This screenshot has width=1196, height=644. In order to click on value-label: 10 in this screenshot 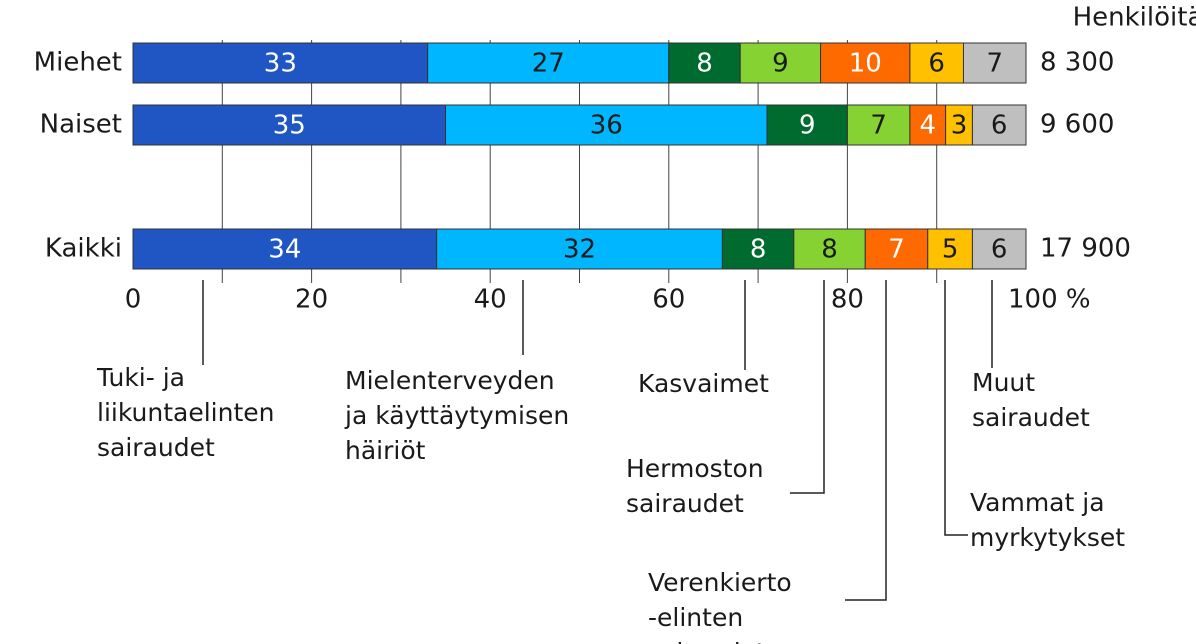, I will do `click(865, 64)`.